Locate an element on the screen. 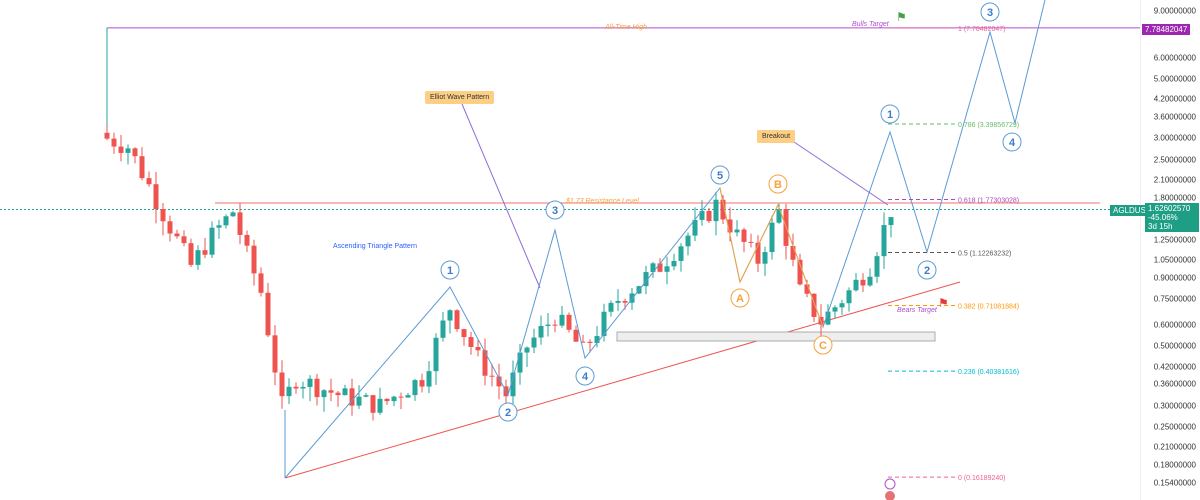  y-tick-label: 1.05000000 is located at coordinates (1174, 260).